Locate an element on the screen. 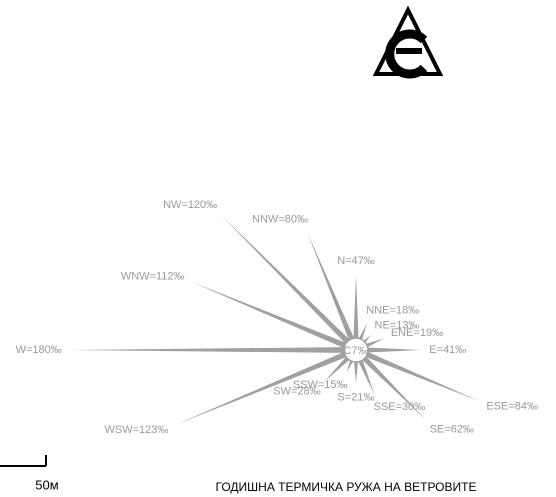 Image resolution: width=556 pixels, height=497 pixels. wind-label: NNE=18‰ is located at coordinates (392, 311).